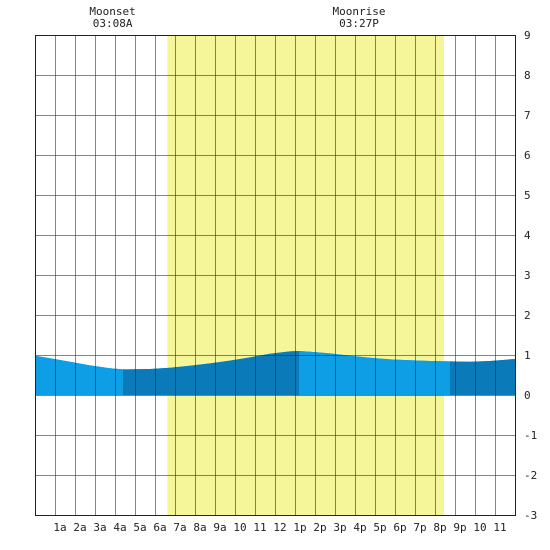 This screenshot has height=550, width=550. I want to click on y-tick-label: 7, so click(527, 115).